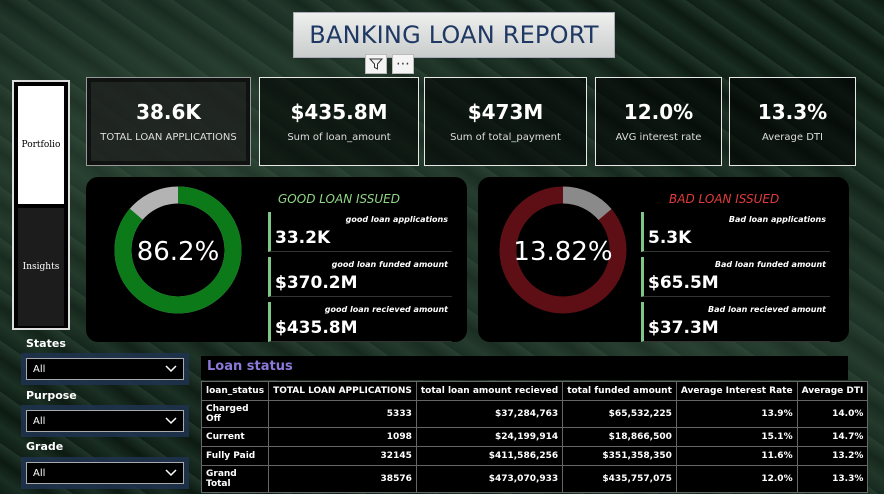 The image size is (884, 494). What do you see at coordinates (832, 437) in the screenshot?
I see `table-cell: 14.7%` at bounding box center [832, 437].